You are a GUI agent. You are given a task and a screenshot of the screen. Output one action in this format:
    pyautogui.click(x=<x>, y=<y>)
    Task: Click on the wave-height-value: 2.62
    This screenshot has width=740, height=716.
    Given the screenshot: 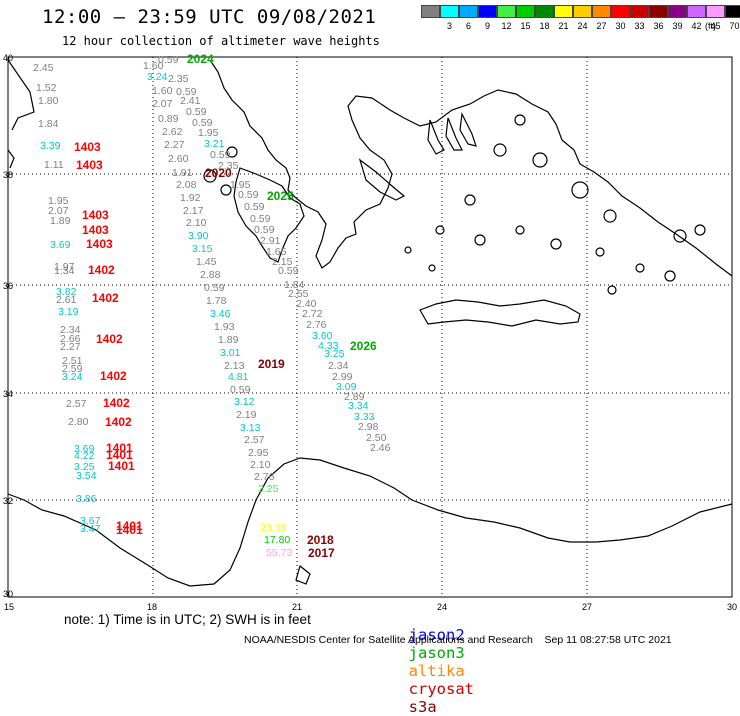 What is the action you would take?
    pyautogui.click(x=172, y=132)
    